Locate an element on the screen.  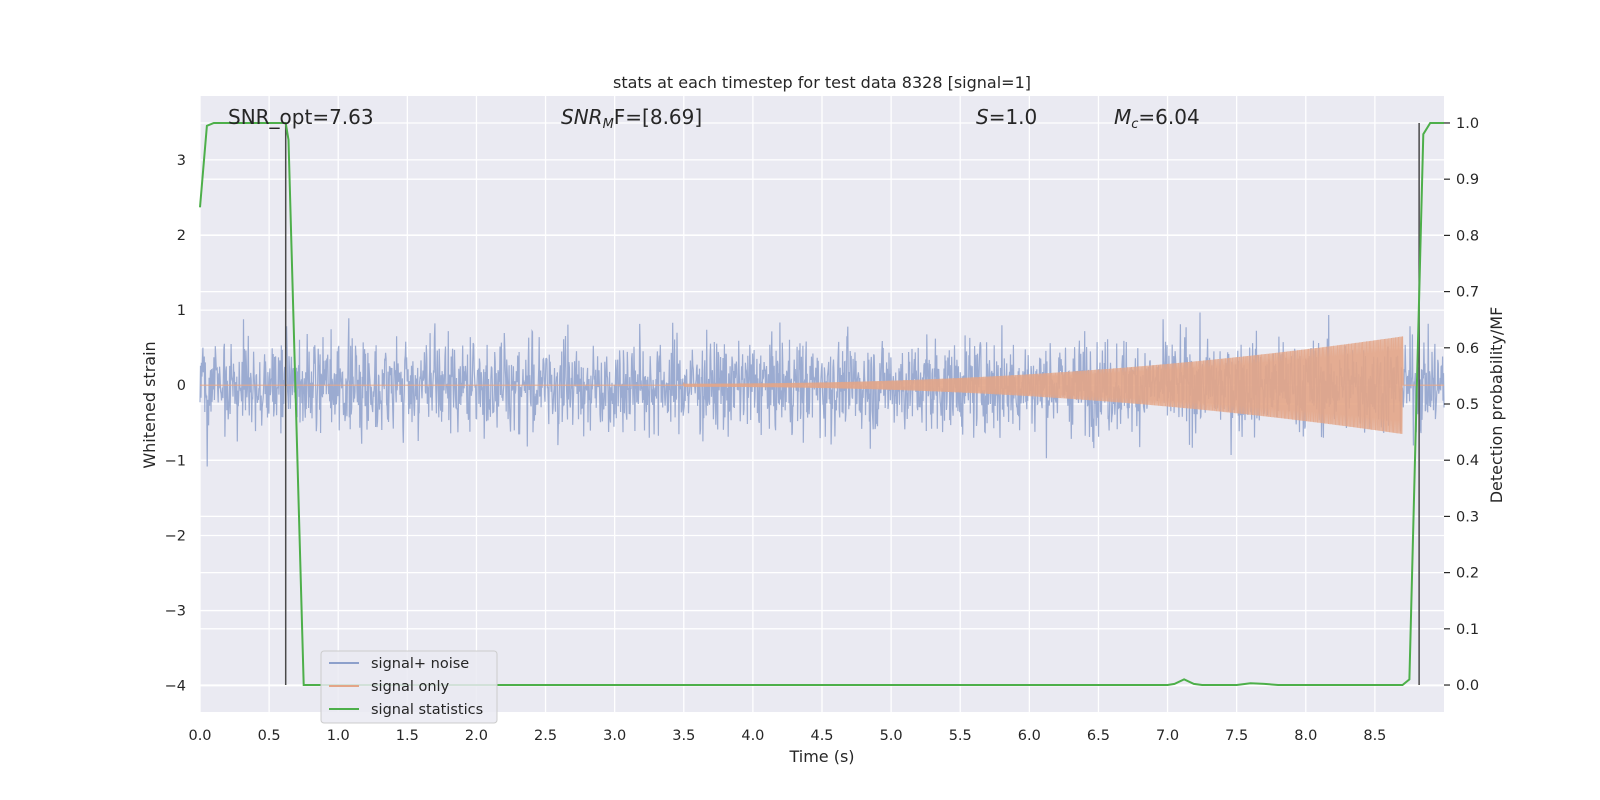
annotation-mc: Mc=6.04 is located at coordinates (1157, 118).